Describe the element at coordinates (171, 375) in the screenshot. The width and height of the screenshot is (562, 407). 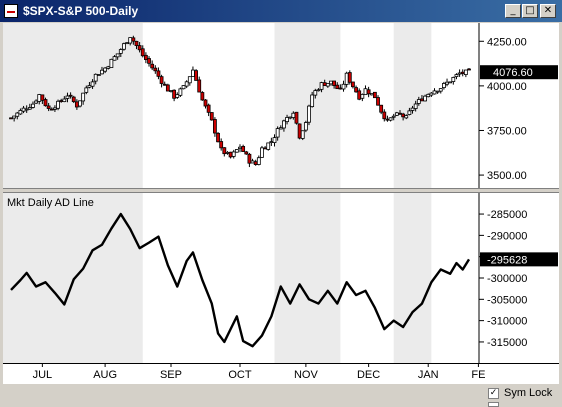
I see `month-label: SEP` at that location.